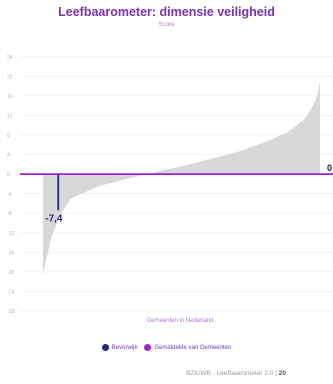  What do you see at coordinates (10, 234) in the screenshot?
I see `y-tick-label: -12` at bounding box center [10, 234].